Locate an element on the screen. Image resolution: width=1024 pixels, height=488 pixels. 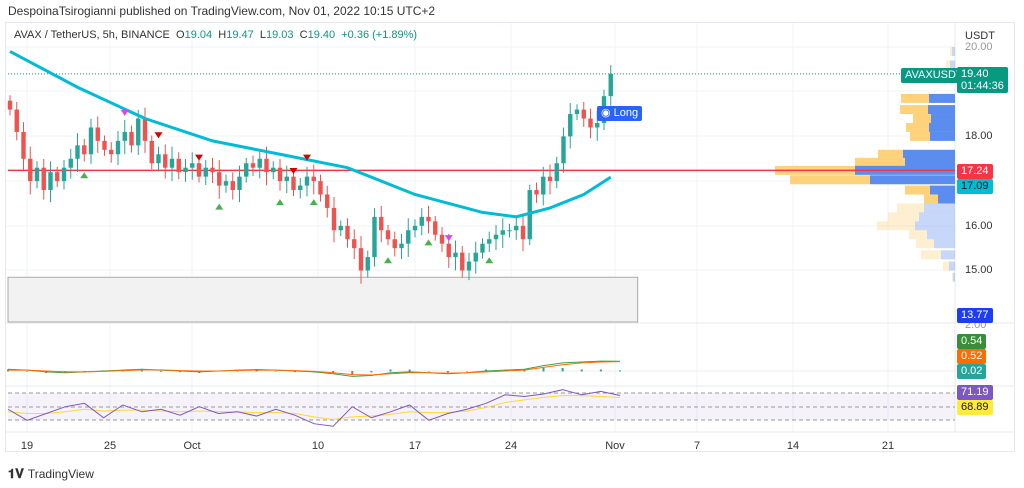
macd-line is located at coordinates (314, 368).